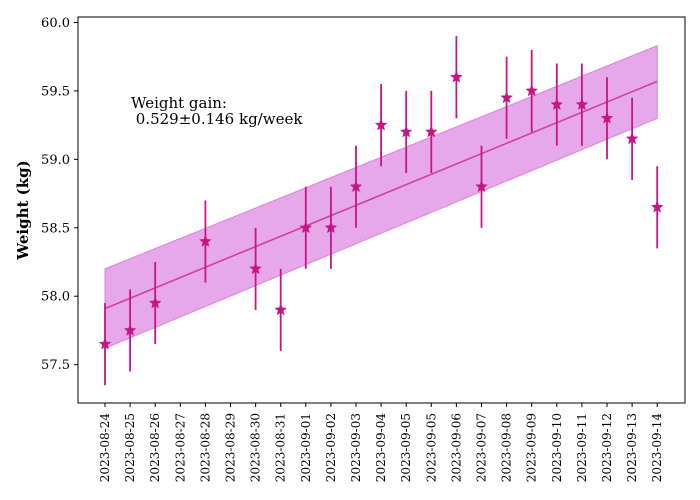 The image size is (700, 500). Describe the element at coordinates (456, 447) in the screenshot. I see `x-tick-label: 2023-09-06` at that location.